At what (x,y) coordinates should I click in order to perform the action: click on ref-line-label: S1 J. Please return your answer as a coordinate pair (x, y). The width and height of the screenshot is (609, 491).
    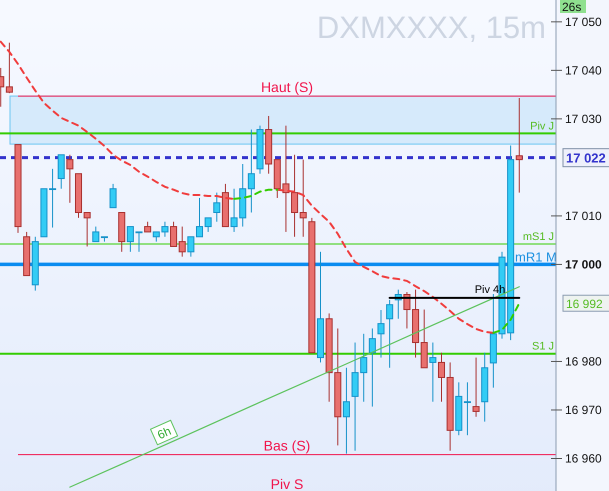
    Looking at the image, I should click on (543, 346).